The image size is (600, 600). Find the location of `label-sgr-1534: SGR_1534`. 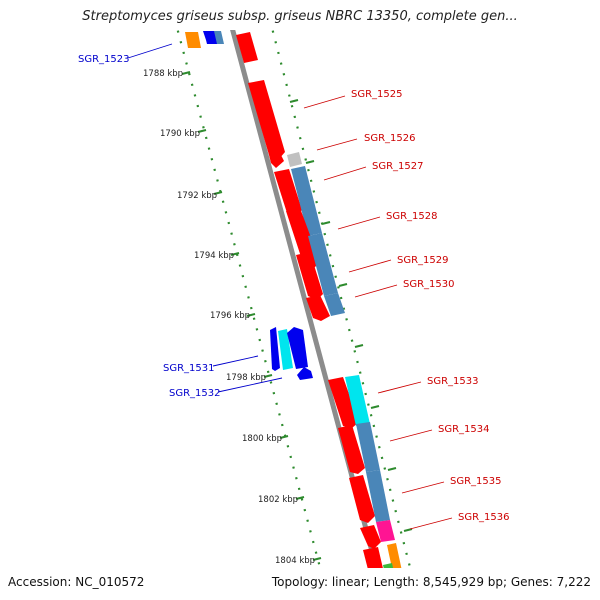

label-sgr-1534: SGR_1534 is located at coordinates (464, 429).